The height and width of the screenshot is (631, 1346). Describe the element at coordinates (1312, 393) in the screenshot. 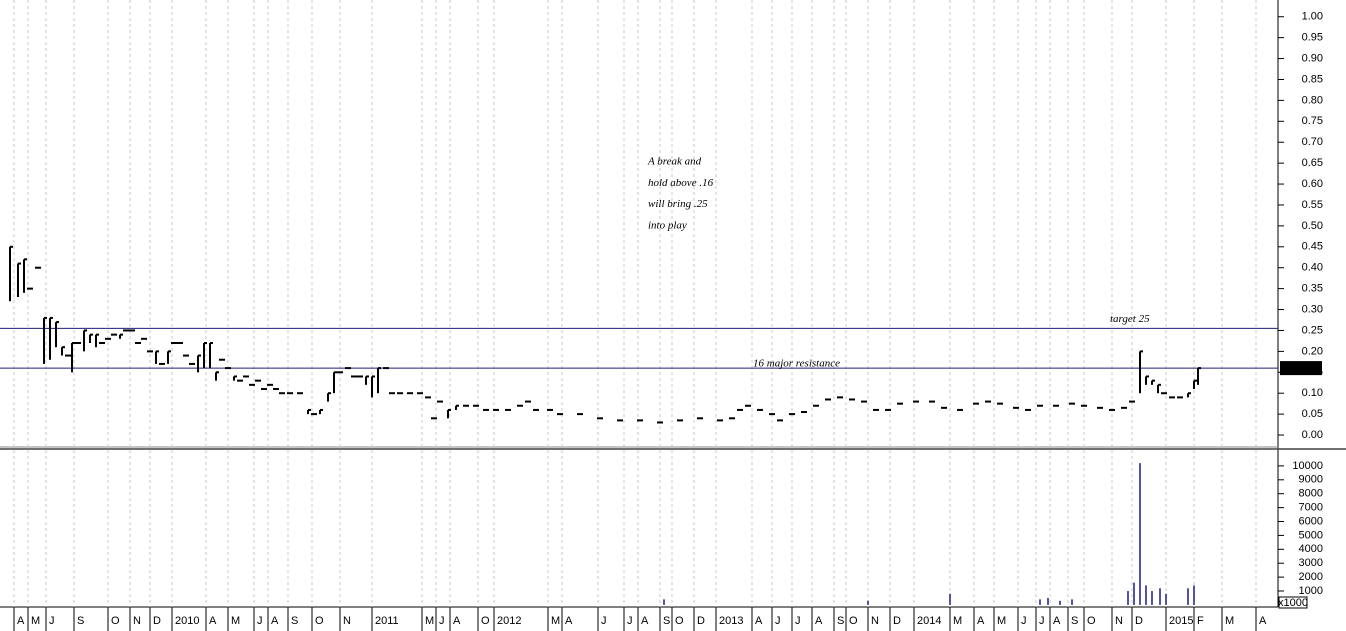

I see `y-tick-label: 0.10` at that location.